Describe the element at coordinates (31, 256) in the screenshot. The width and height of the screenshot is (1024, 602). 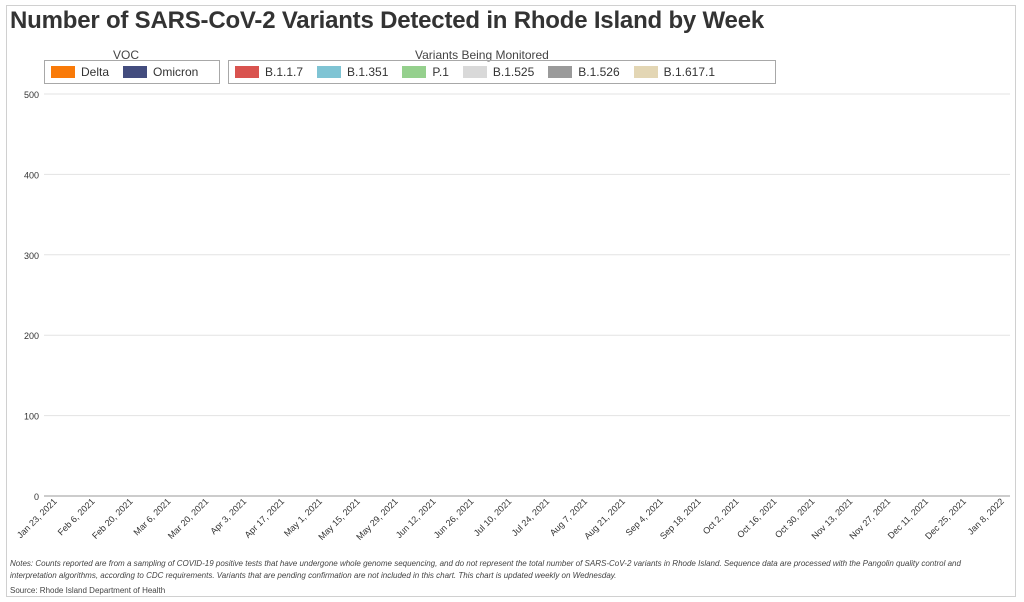
I see `y-tick-label: 300` at that location.